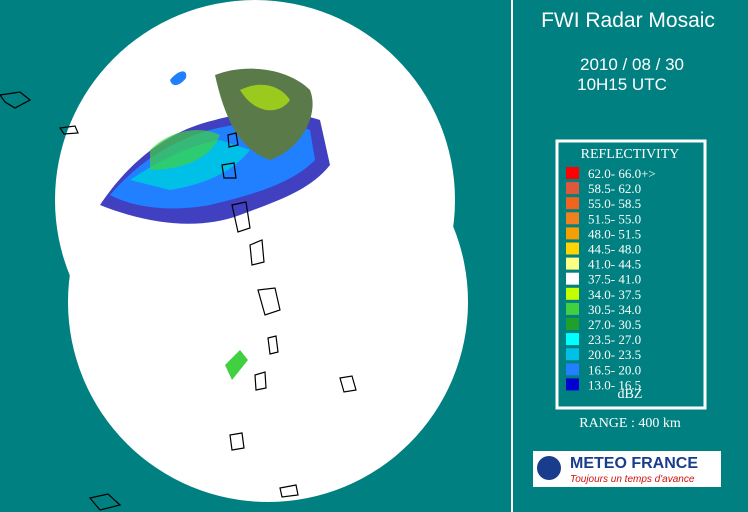  What do you see at coordinates (614, 324) in the screenshot?
I see `legend-label: 27.0- 30.5` at bounding box center [614, 324].